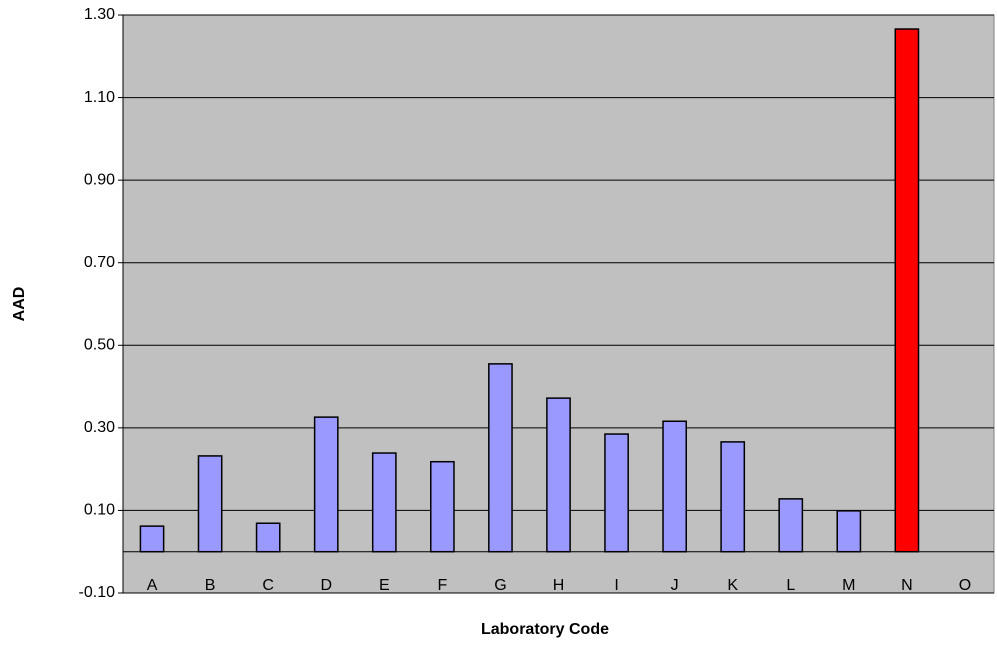 This screenshot has height=645, width=997. What do you see at coordinates (210, 585) in the screenshot?
I see `x-tick-label: B` at bounding box center [210, 585].